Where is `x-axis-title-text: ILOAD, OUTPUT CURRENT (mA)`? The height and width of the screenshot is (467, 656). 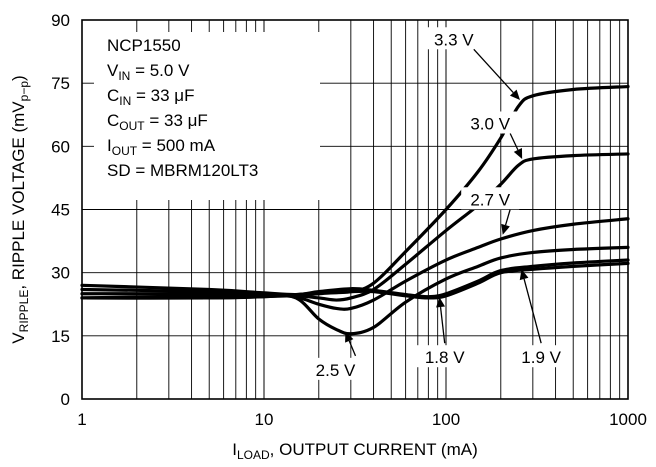 x-axis-title-text: ILOAD, OUTPUT CURRENT (mA) is located at coordinates (355, 451).